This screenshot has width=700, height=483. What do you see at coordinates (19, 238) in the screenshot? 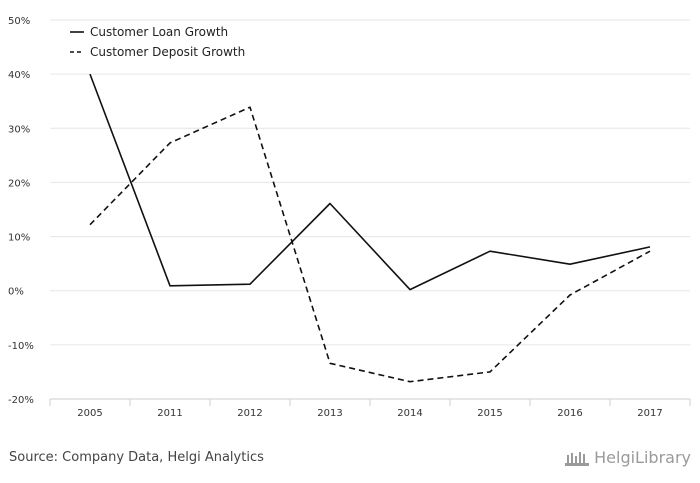
I see `y-tick-label: 10%` at bounding box center [19, 238].